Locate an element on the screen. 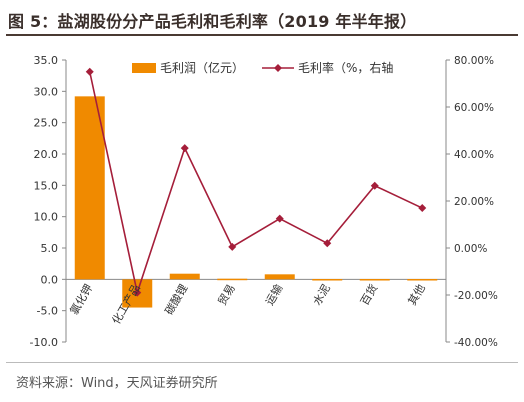 The image size is (524, 402). category-label: 运输 is located at coordinates (273, 295).